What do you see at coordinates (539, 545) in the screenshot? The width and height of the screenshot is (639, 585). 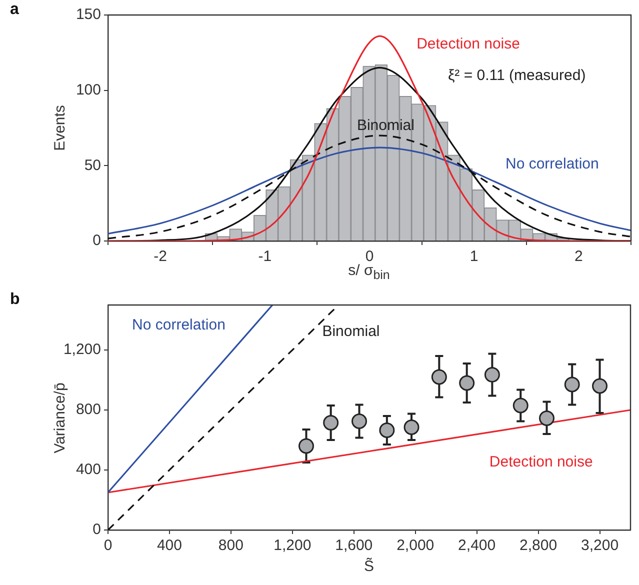 I see `x-tick-label: 2,800` at bounding box center [539, 545].